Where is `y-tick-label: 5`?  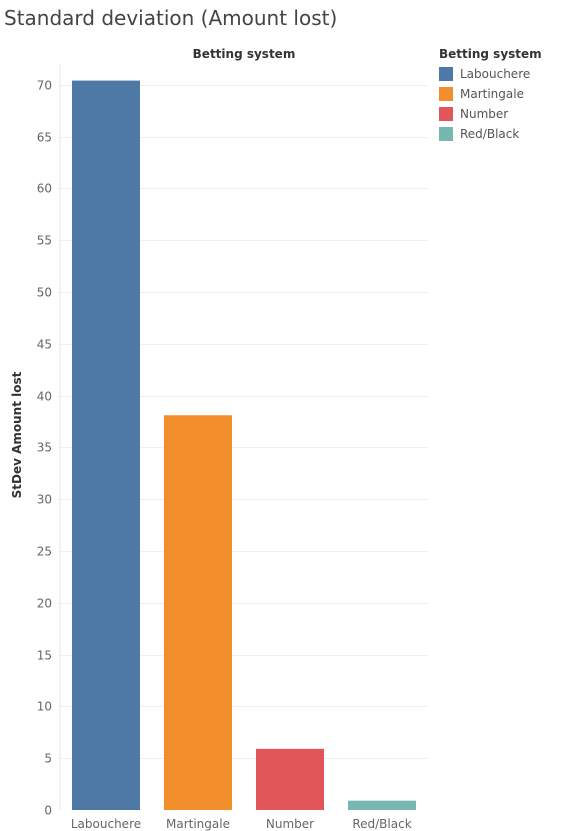 y-tick-label: 5 is located at coordinates (48, 759).